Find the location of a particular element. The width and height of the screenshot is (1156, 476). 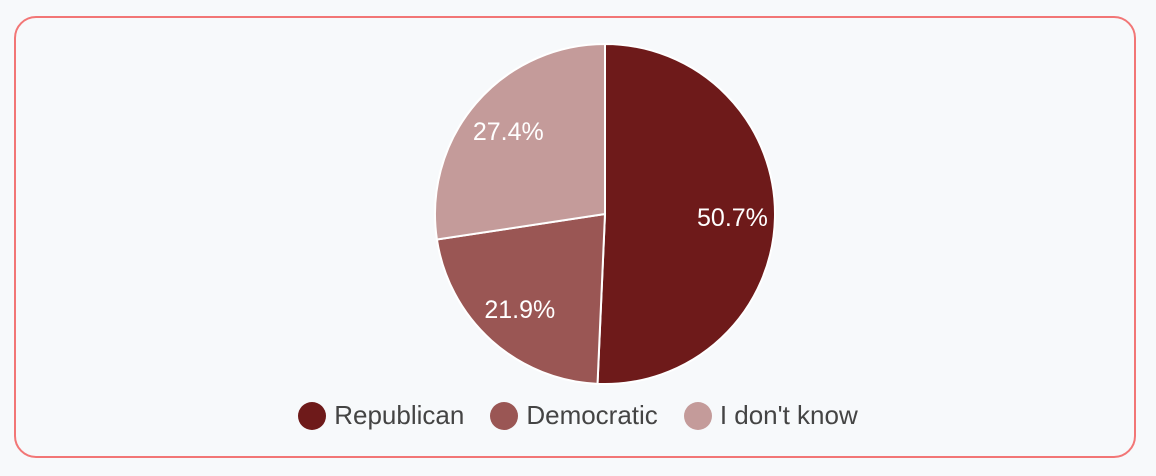

legend-item-0: Republican is located at coordinates (381, 415).